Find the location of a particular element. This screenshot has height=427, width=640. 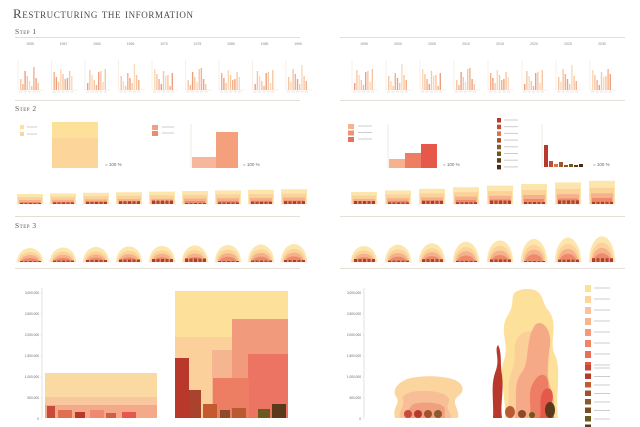

year-label-left: 1980 is located at coordinates (231, 44).